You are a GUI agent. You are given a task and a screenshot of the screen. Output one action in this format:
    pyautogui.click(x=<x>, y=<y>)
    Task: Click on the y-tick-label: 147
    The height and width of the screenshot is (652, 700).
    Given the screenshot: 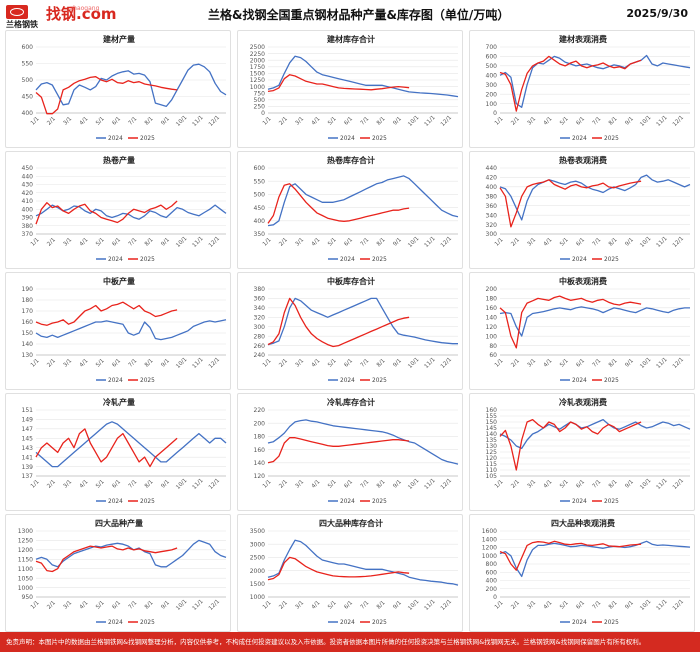 What is the action you would take?
    pyautogui.click(x=28, y=429)
    